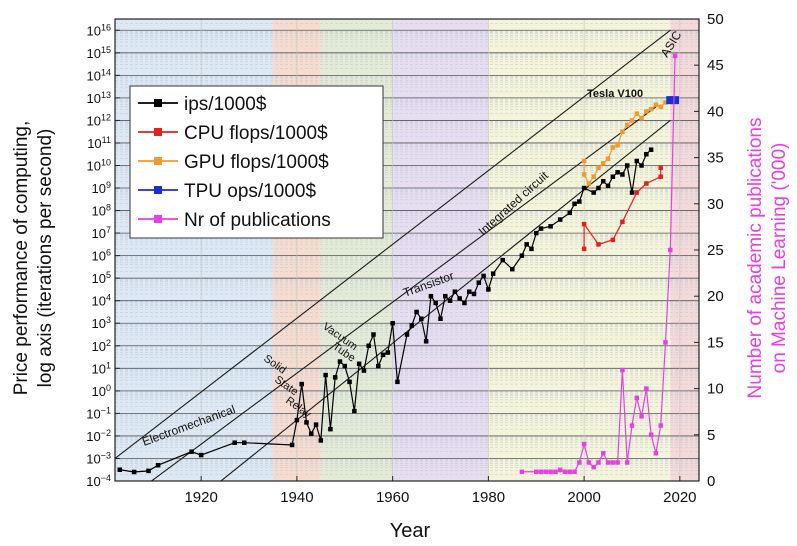  What do you see at coordinates (715, 296) in the screenshot?
I see `right-tick-label: 20` at bounding box center [715, 296].